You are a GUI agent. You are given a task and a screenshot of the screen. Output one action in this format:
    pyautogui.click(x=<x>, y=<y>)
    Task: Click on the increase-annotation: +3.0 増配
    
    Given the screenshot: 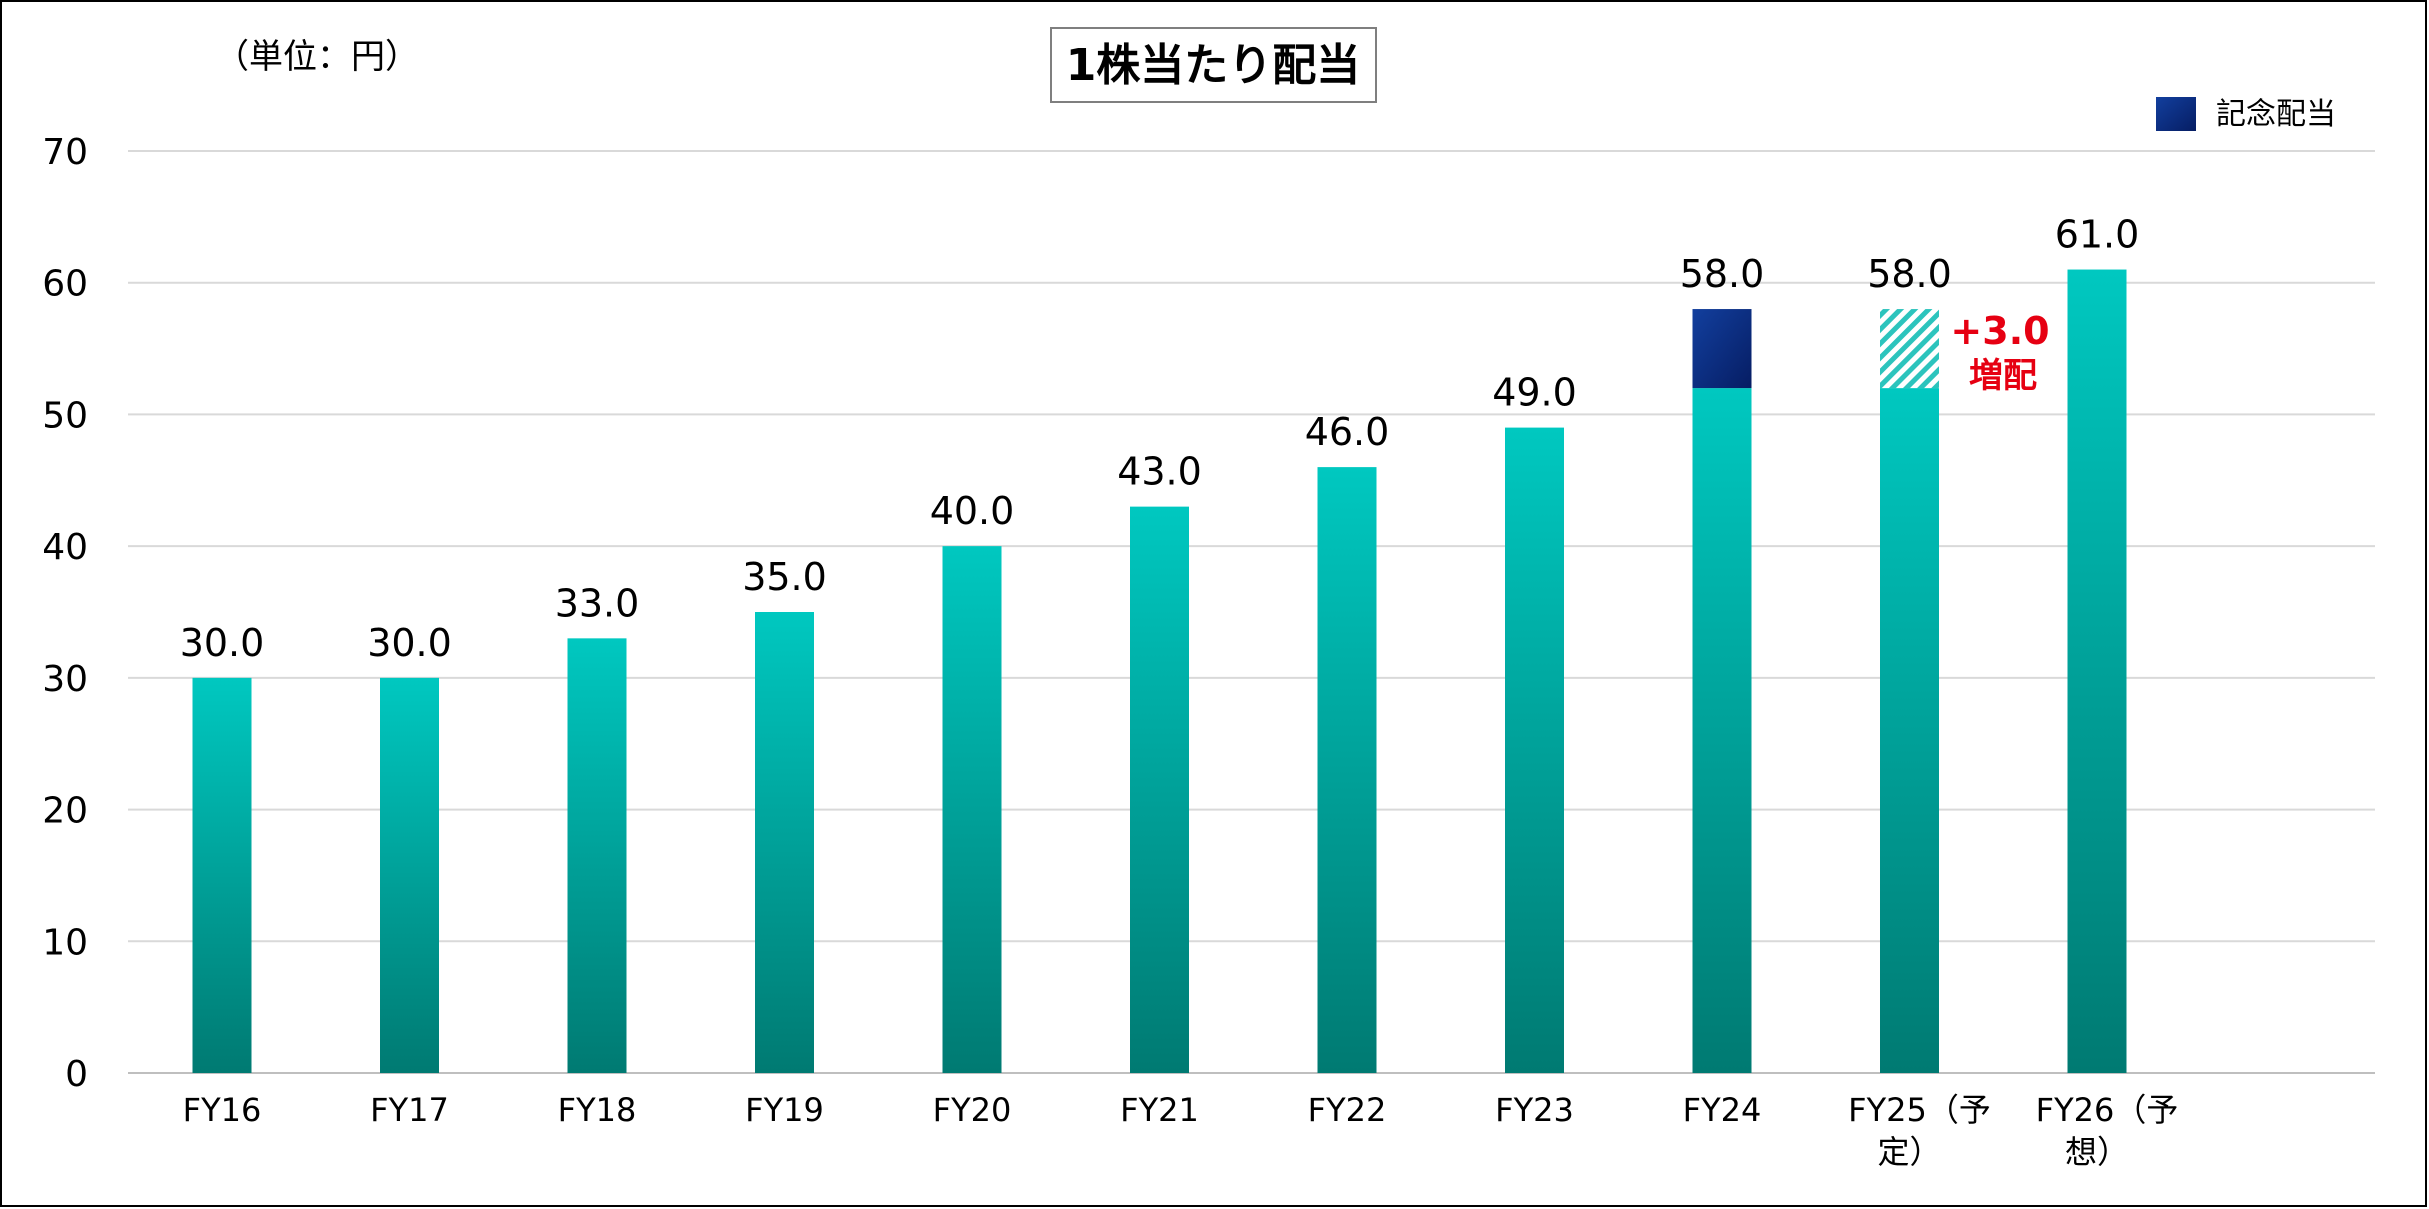 What is the action you would take?
    pyautogui.click(x=1999, y=352)
    